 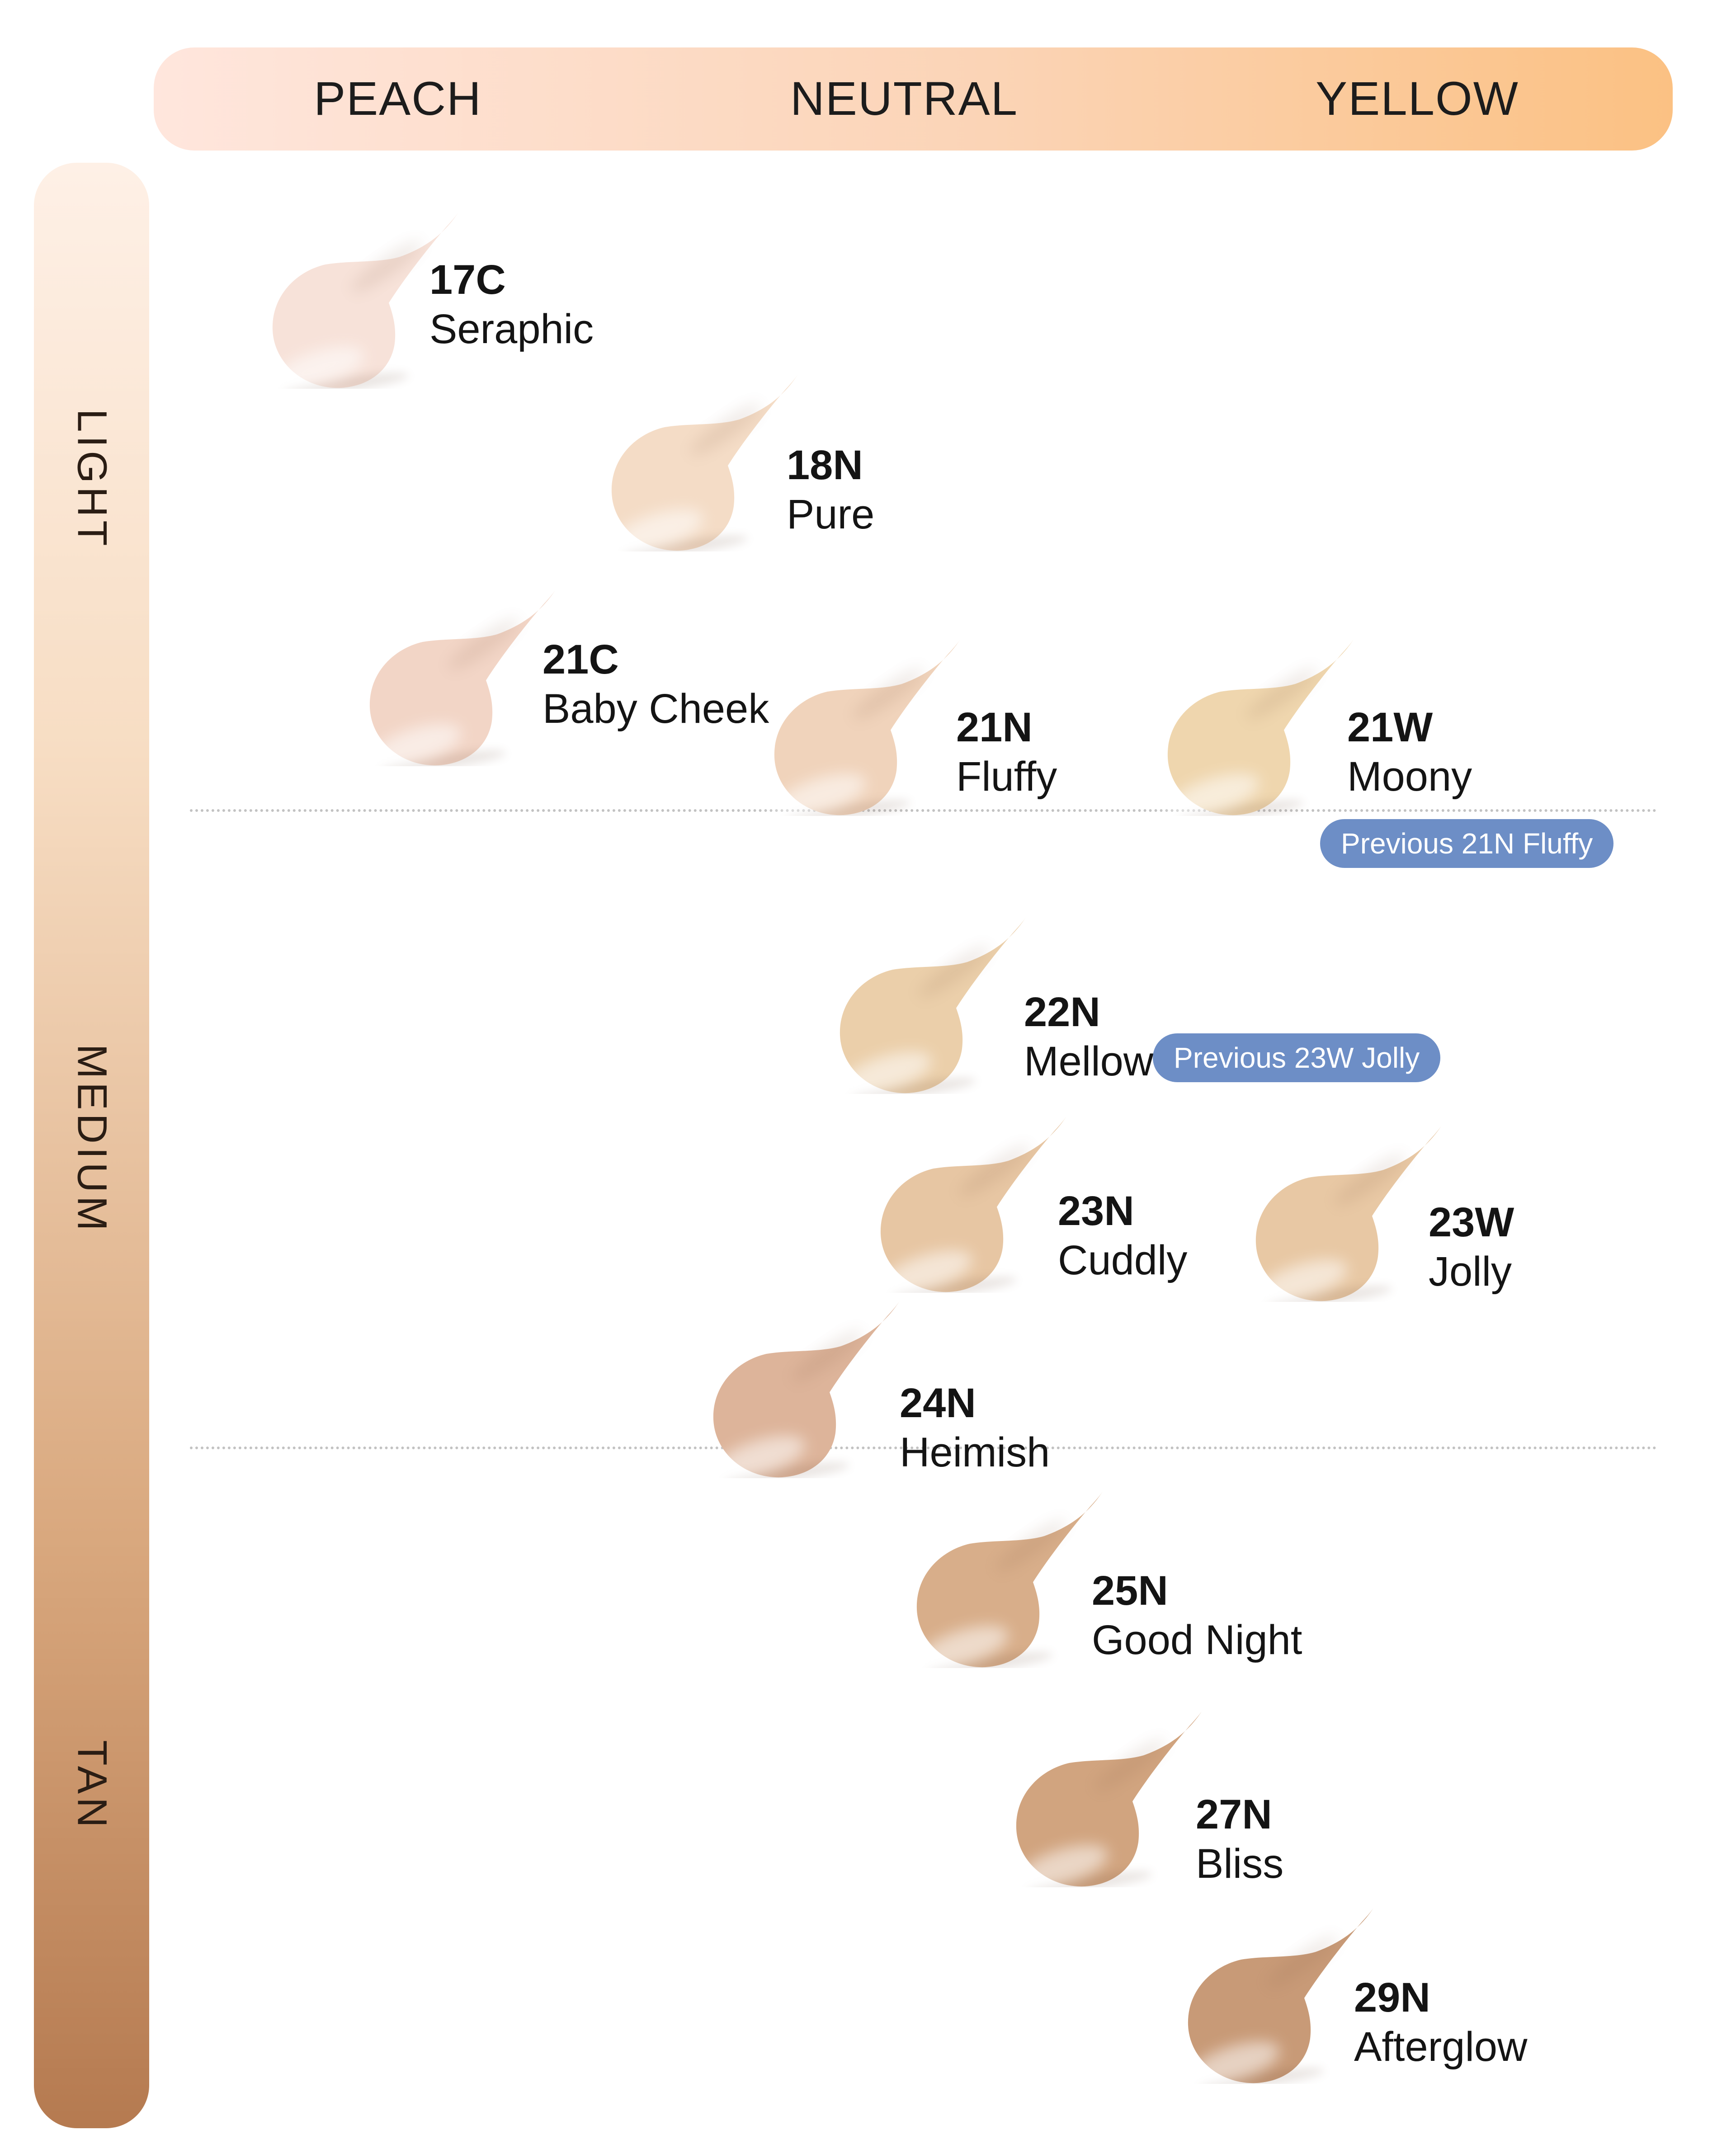 I want to click on undertone-yellow-label: YELLOW, so click(x=1418, y=98).